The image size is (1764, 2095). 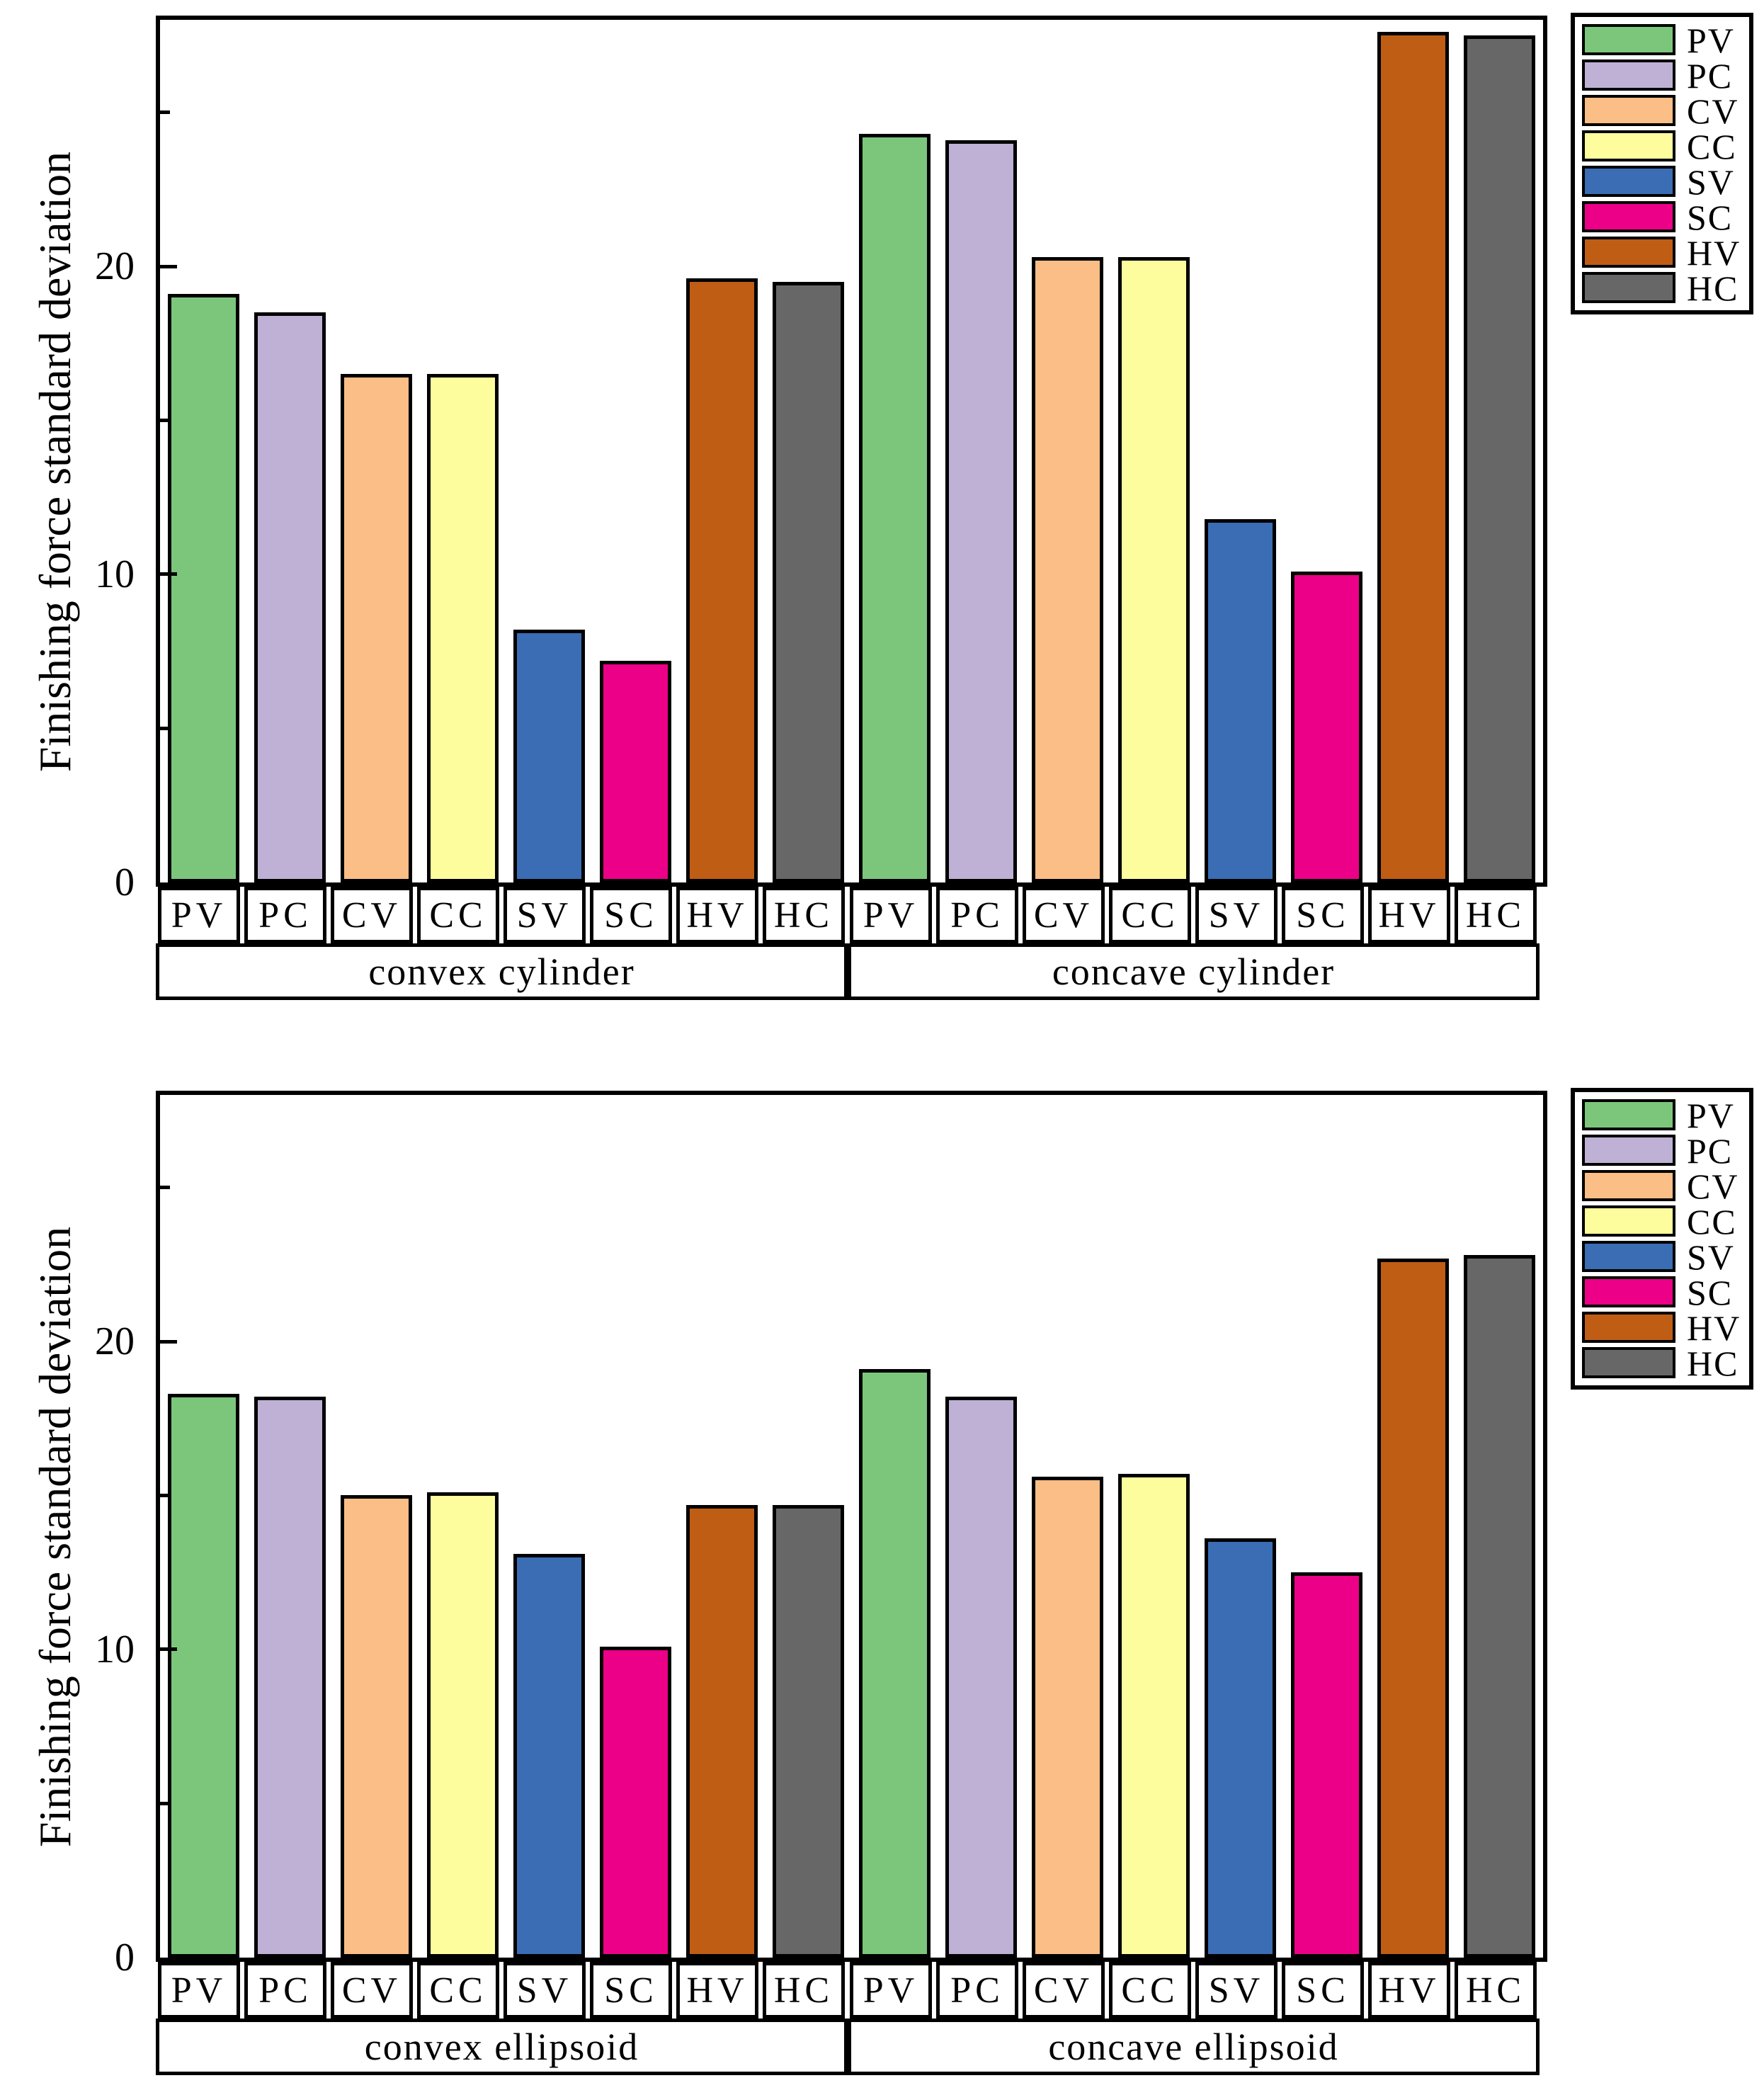 I want to click on group-label: concave ellipsoid, so click(x=1194, y=2047).